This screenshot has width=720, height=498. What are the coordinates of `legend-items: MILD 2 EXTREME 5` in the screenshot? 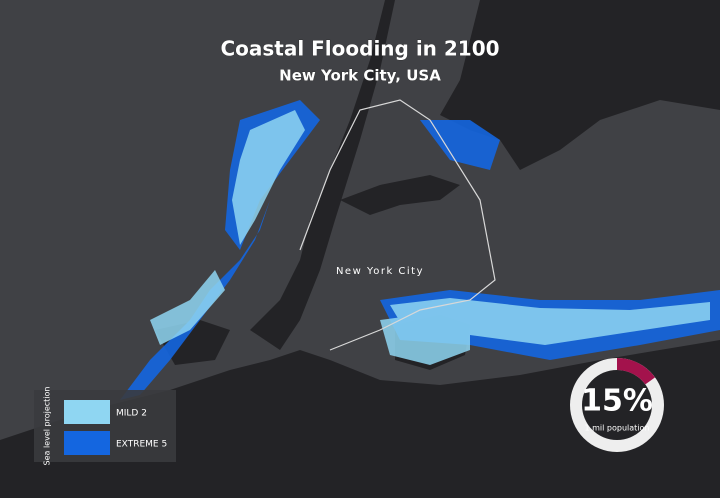 It's located at (115, 427).